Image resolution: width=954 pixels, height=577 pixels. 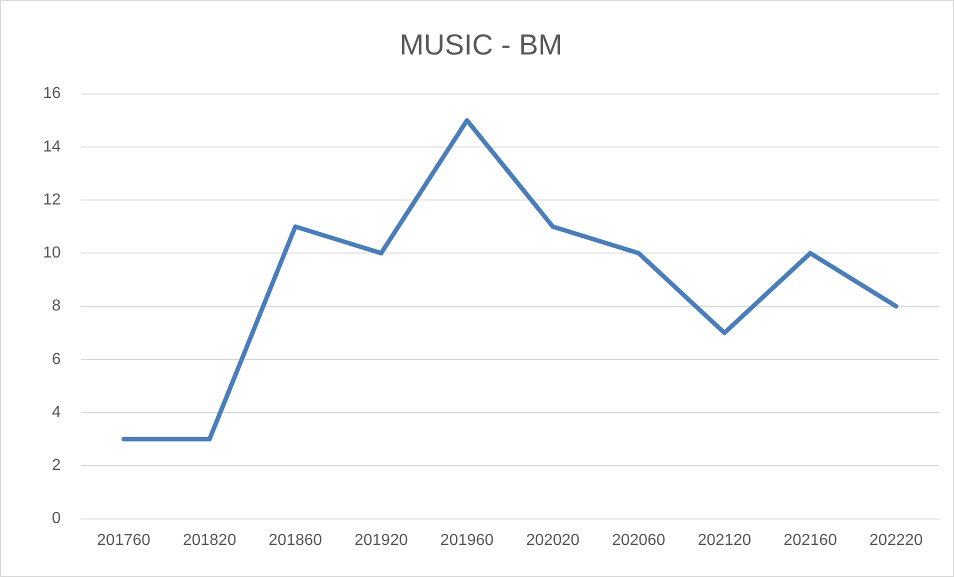 I want to click on x-tick-label: 202020, so click(x=553, y=540).